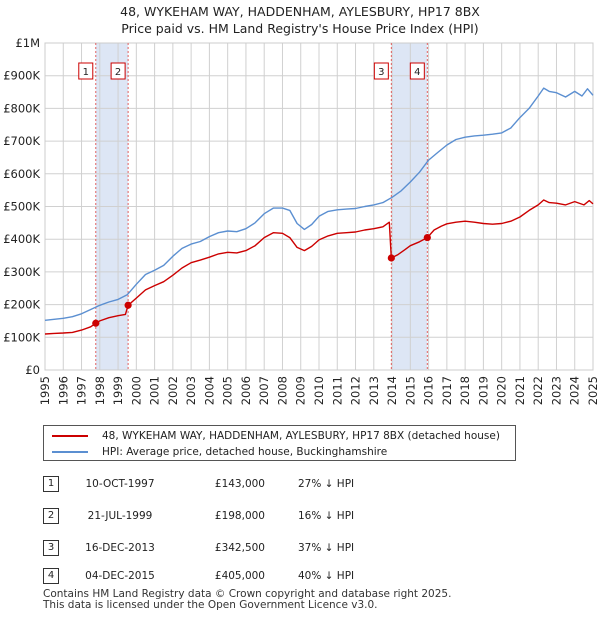  What do you see at coordinates (326, 484) in the screenshot?
I see `sale-hpi-diff: 27% ↓ HPI` at bounding box center [326, 484].